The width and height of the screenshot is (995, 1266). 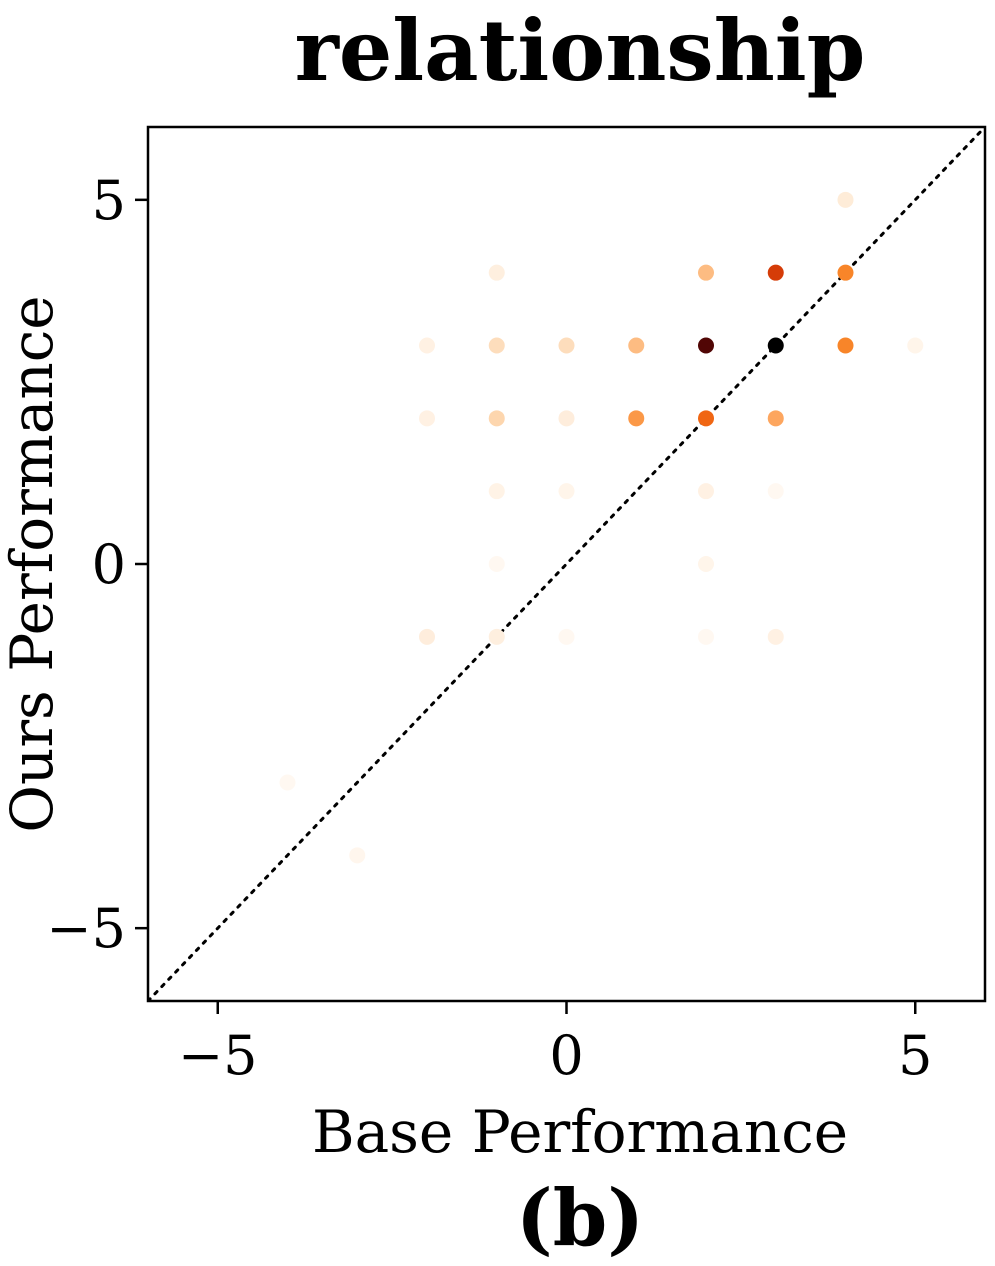 I want to click on y-axis-label: Ours Performance, so click(x=33, y=563).